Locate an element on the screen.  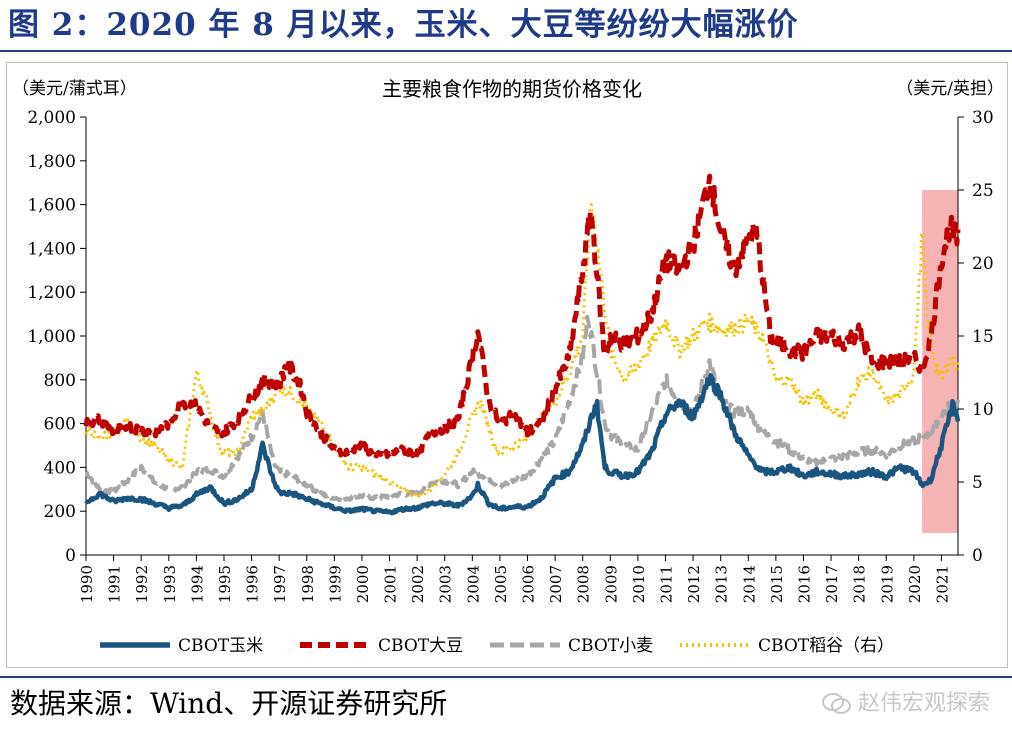
left-tick-label: 0 is located at coordinates (70, 556).